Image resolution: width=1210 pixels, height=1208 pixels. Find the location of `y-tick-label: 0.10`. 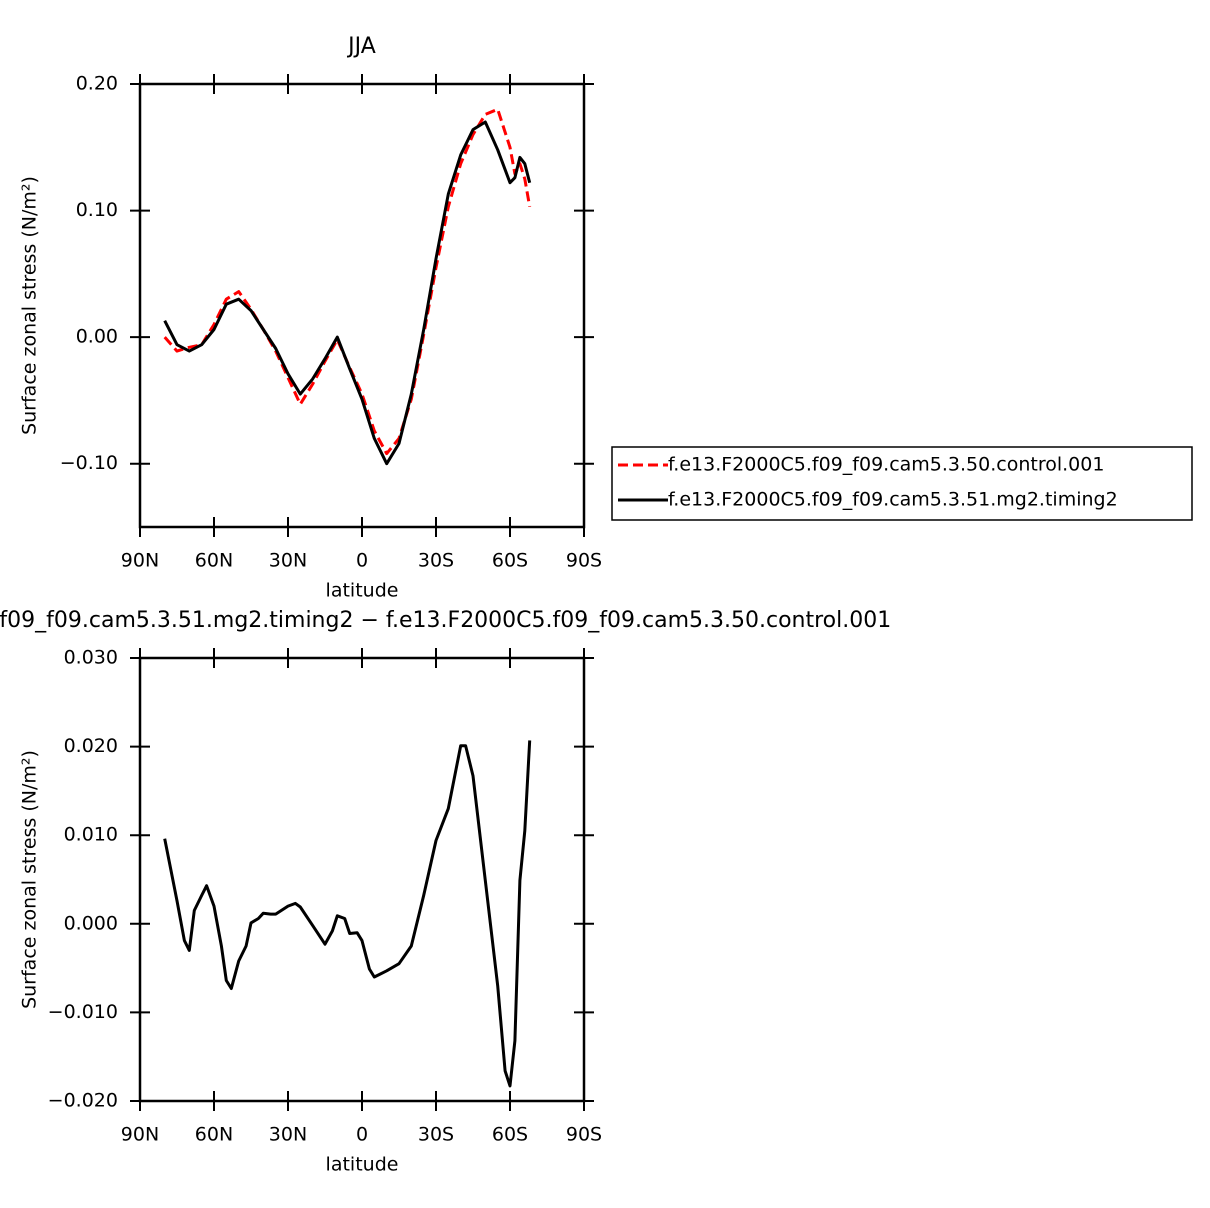

y-tick-label: 0.10 is located at coordinates (97, 210).